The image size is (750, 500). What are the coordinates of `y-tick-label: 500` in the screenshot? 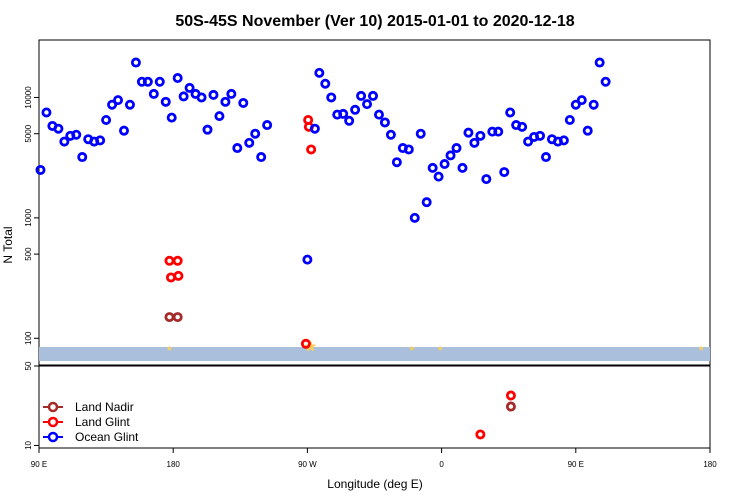 It's located at (28, 254).